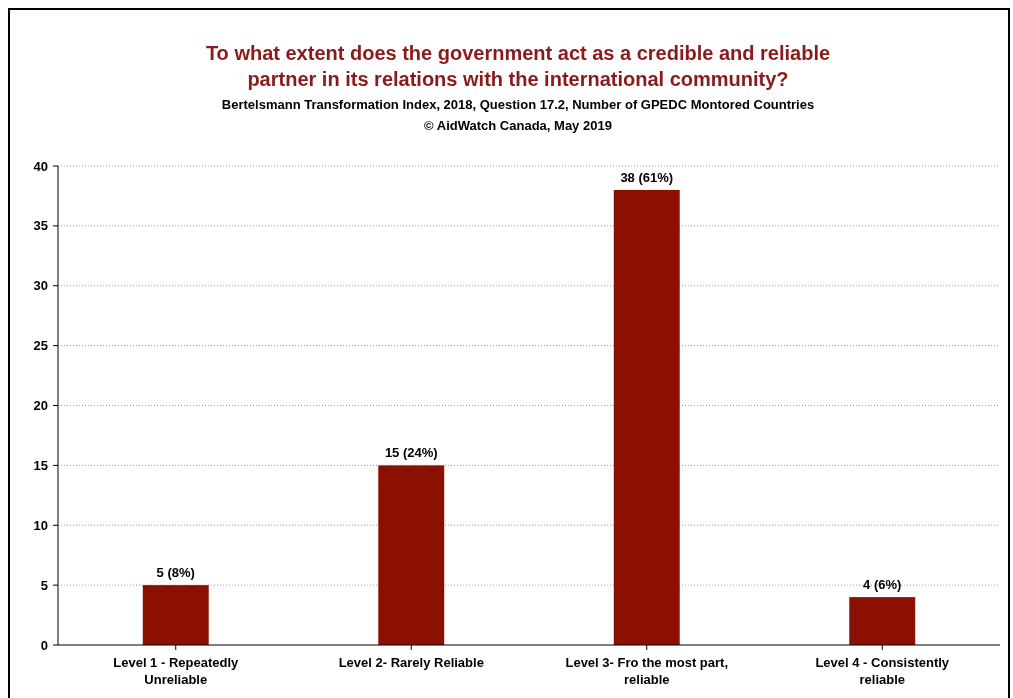 The width and height of the screenshot is (1013, 698). I want to click on y-tick-label: 10, so click(40, 525).